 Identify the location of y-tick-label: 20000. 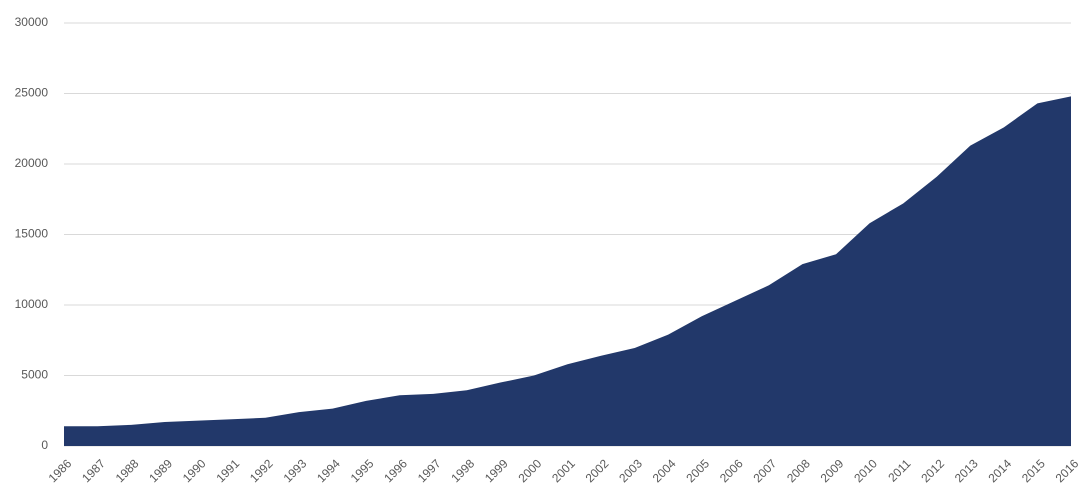
(32, 163).